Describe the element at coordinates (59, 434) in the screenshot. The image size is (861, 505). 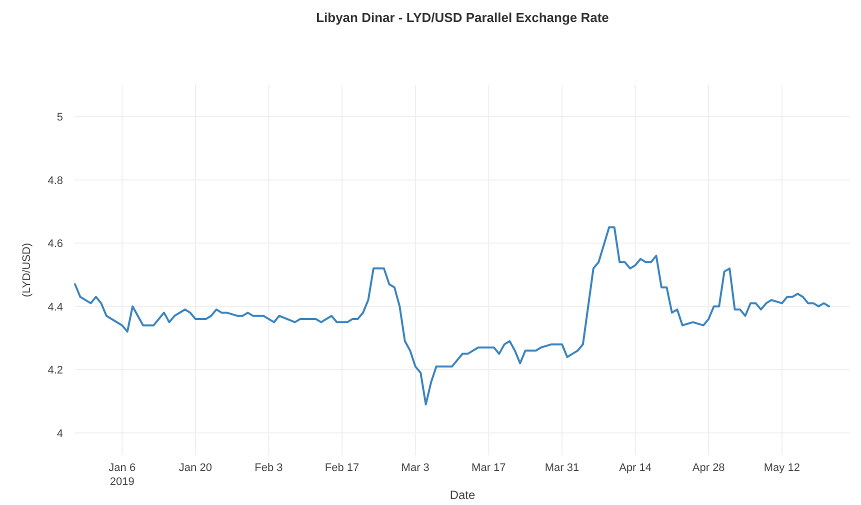
I see `y-tick-label: 4` at that location.